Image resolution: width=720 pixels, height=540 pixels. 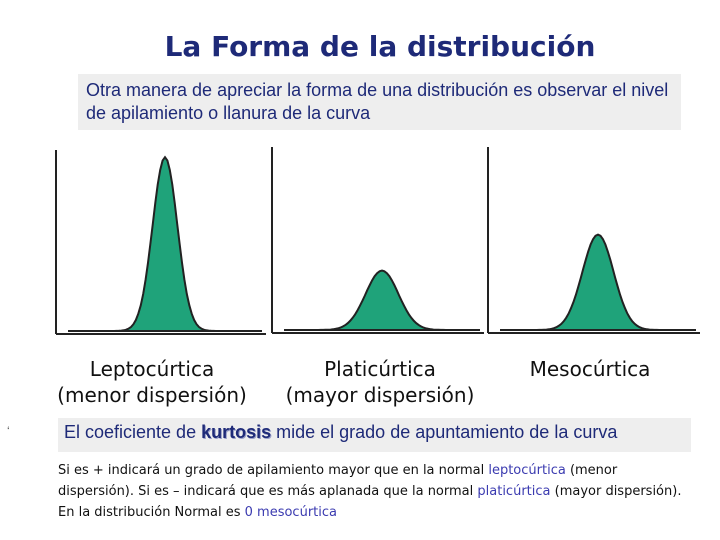 What do you see at coordinates (152, 382) in the screenshot?
I see `lepto-label: Leptocúrtica (menor dispersión)` at bounding box center [152, 382].